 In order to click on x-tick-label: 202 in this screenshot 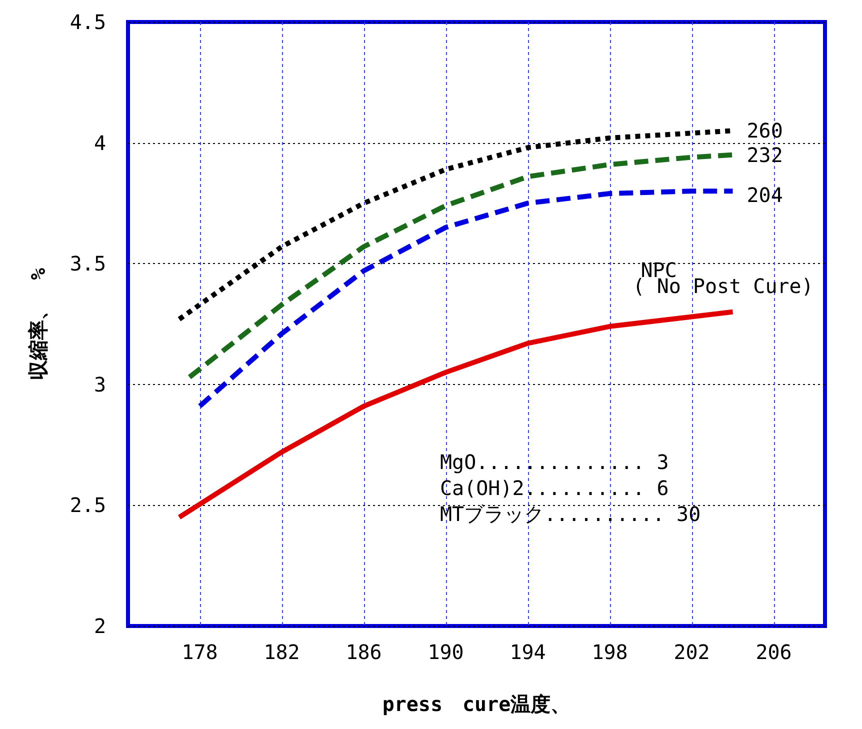, I will do `click(692, 652)`.